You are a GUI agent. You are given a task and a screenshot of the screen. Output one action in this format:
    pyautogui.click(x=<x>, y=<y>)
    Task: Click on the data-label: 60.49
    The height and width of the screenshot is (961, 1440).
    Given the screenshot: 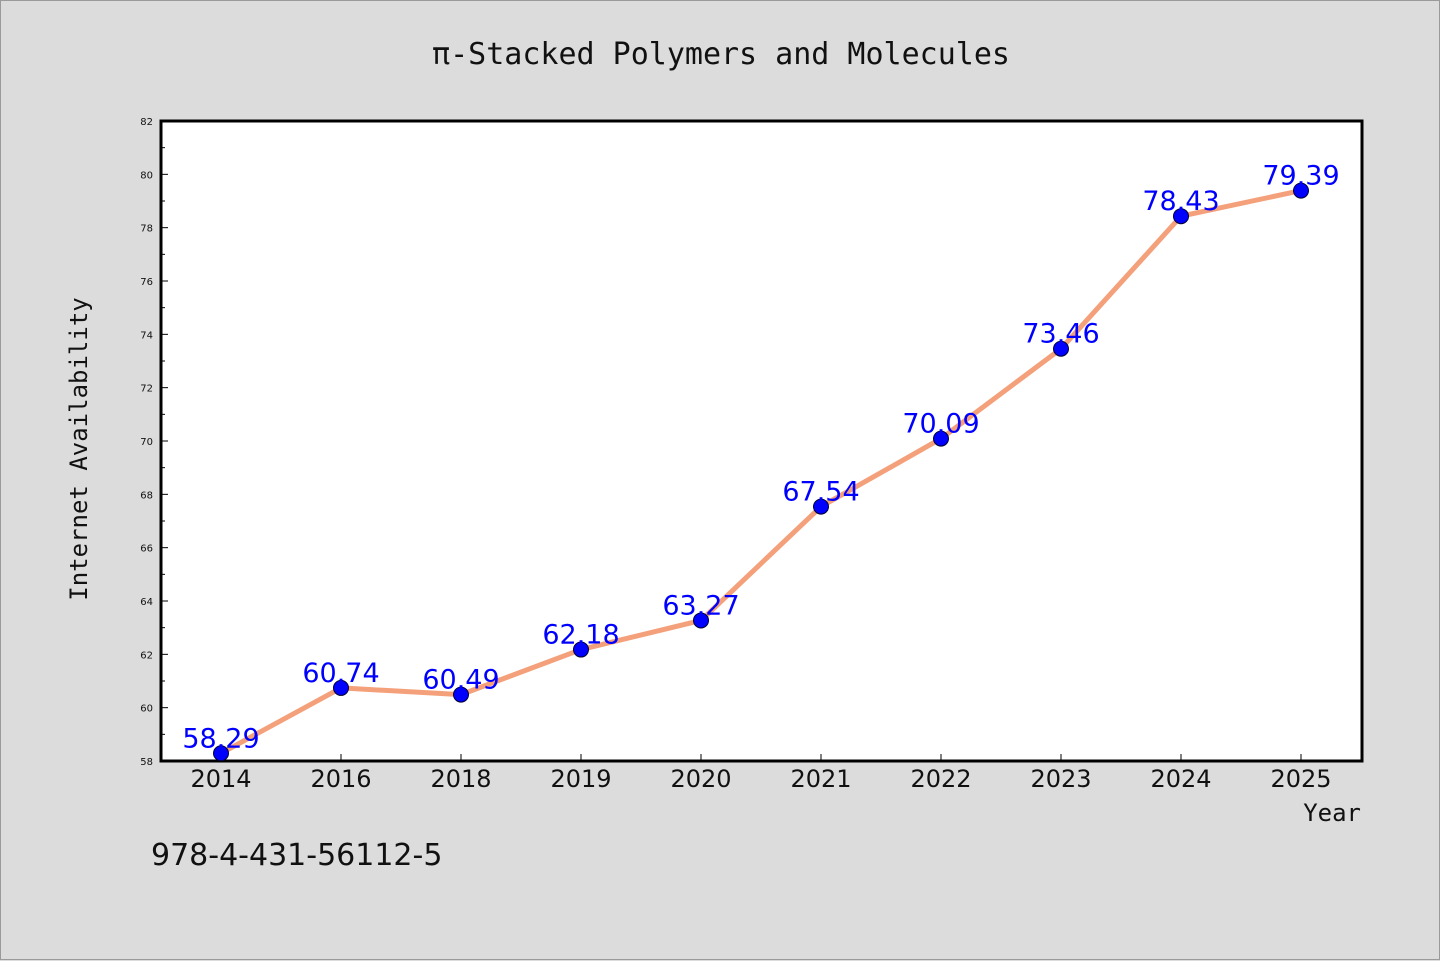 What is the action you would take?
    pyautogui.click(x=460, y=680)
    